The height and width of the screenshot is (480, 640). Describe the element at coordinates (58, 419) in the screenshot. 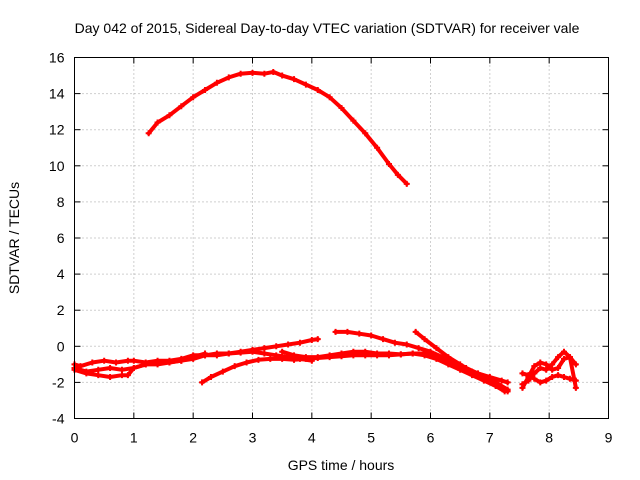

I see `y-tick-label: -4` at that location.